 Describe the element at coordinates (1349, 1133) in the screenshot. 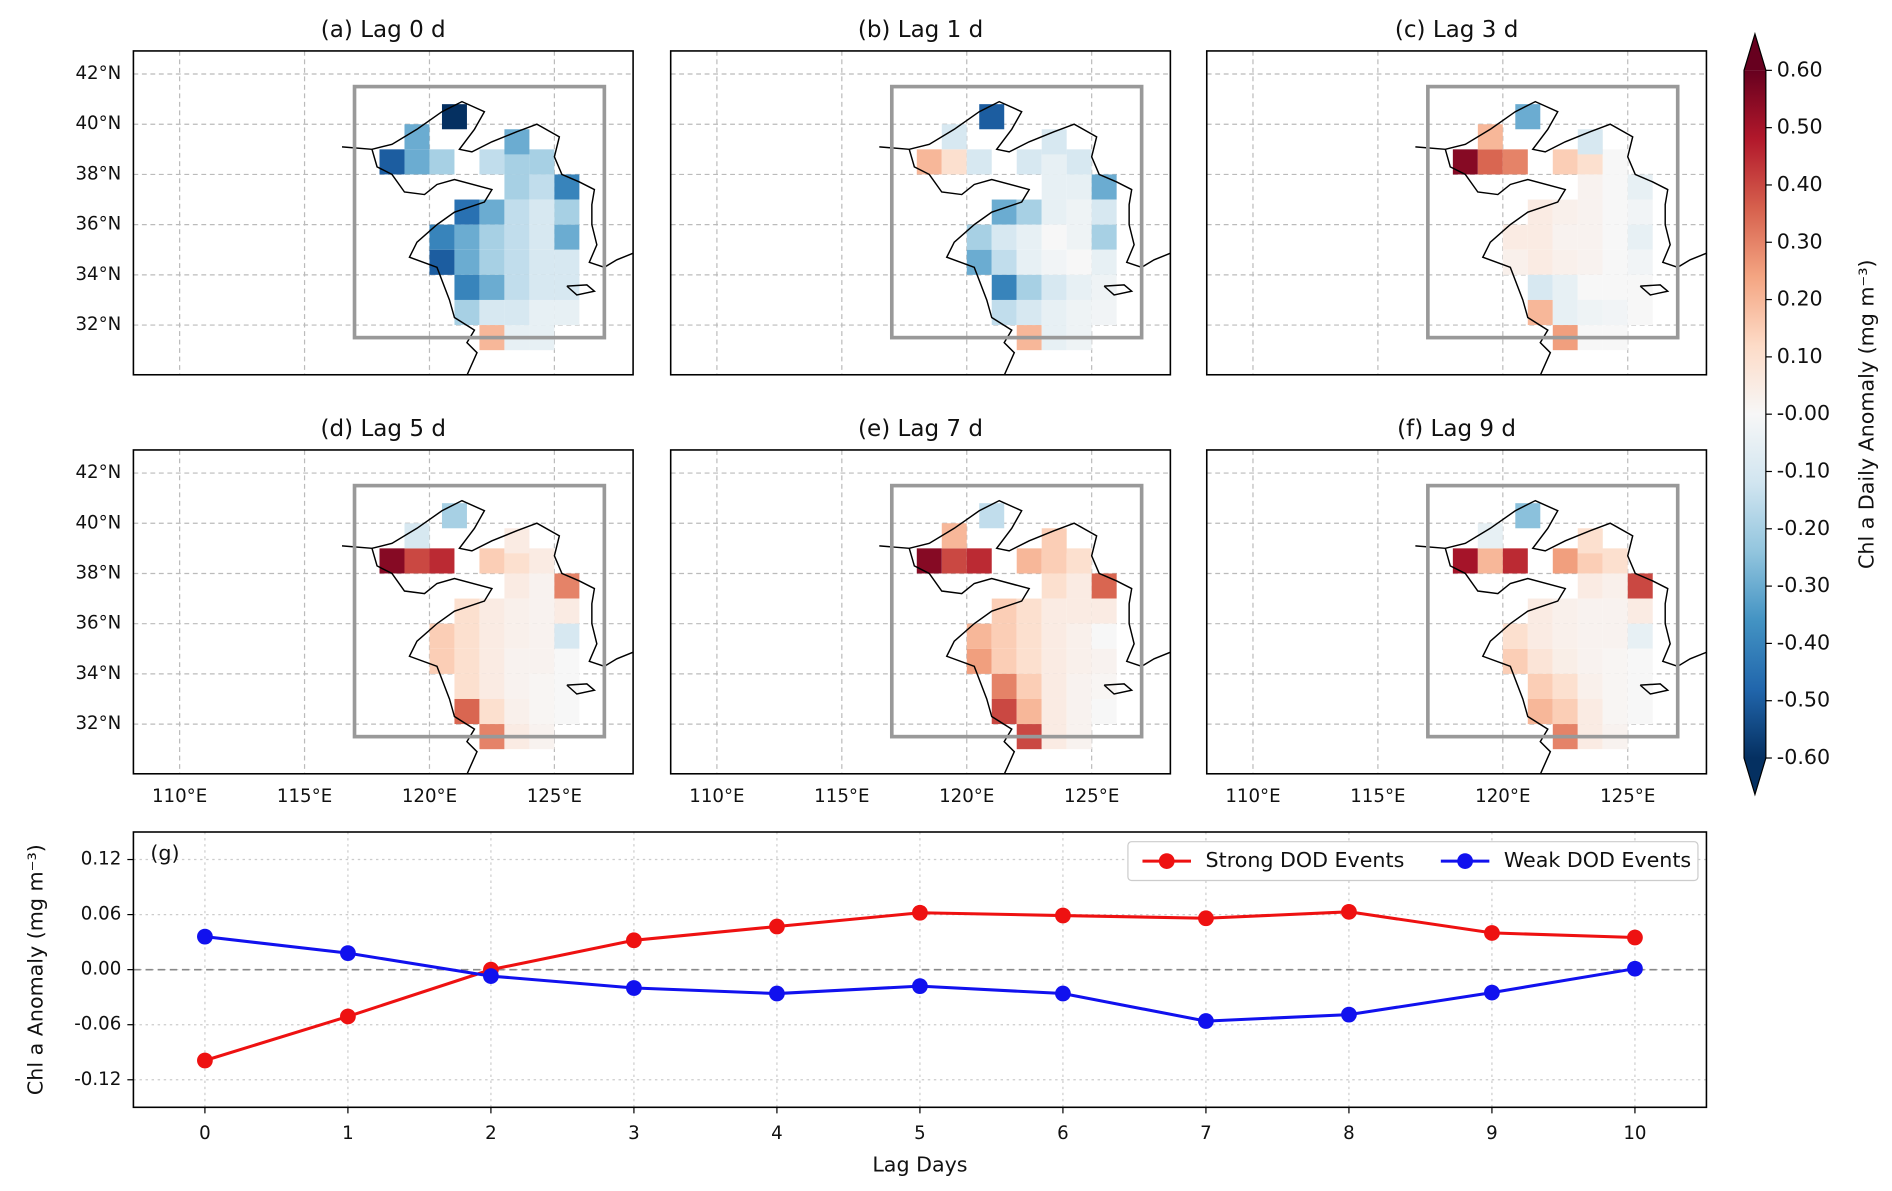

I see `x-tick-label: 8` at that location.